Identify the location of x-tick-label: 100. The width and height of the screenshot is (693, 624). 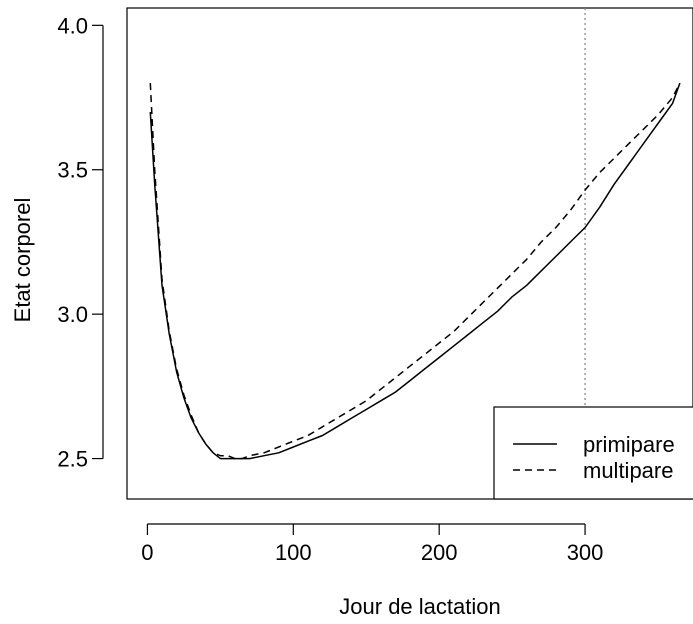
(293, 552).